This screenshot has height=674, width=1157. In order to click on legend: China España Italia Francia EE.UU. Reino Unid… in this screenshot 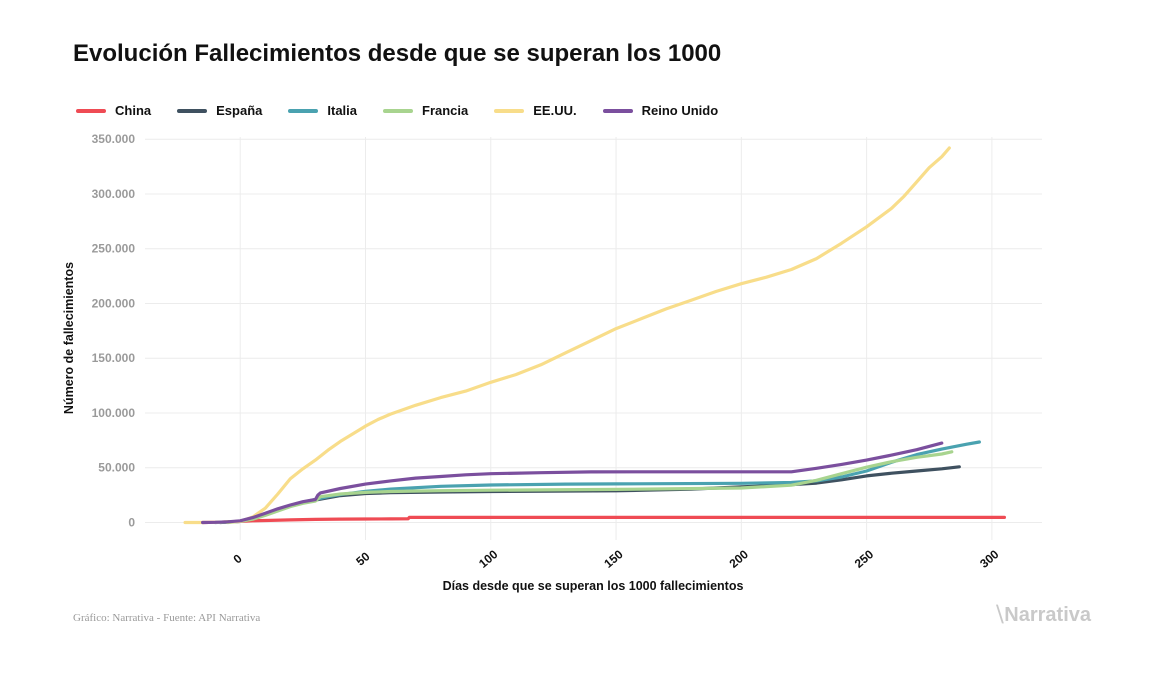, I will do `click(410, 110)`.